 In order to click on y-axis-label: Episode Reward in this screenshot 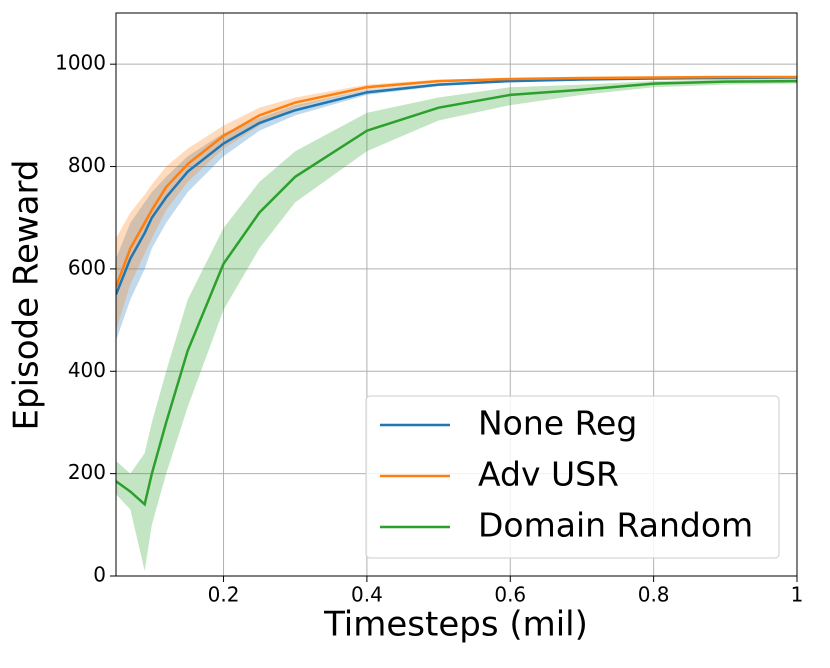, I will do `click(27, 295)`.